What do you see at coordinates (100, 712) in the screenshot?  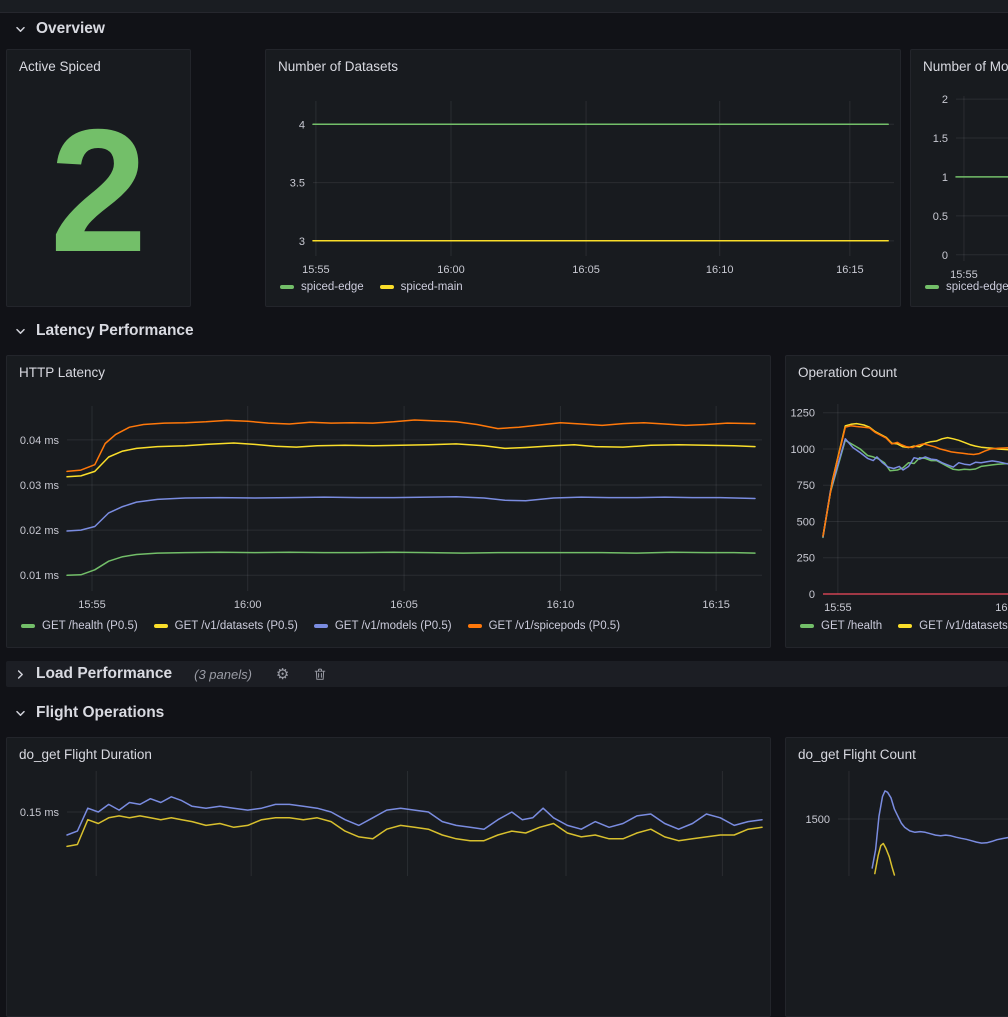 I see `section-title-flight-operations: Flight Operations` at bounding box center [100, 712].